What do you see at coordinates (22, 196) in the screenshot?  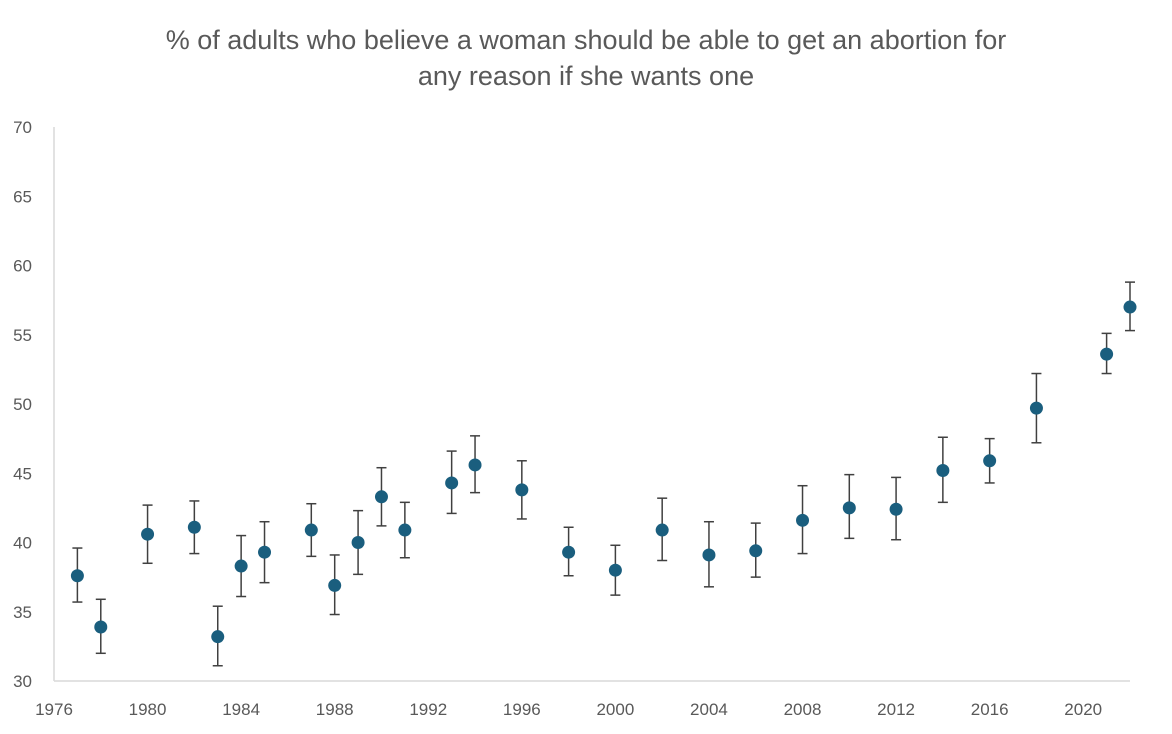 I see `y-tick-label: 65` at bounding box center [22, 196].